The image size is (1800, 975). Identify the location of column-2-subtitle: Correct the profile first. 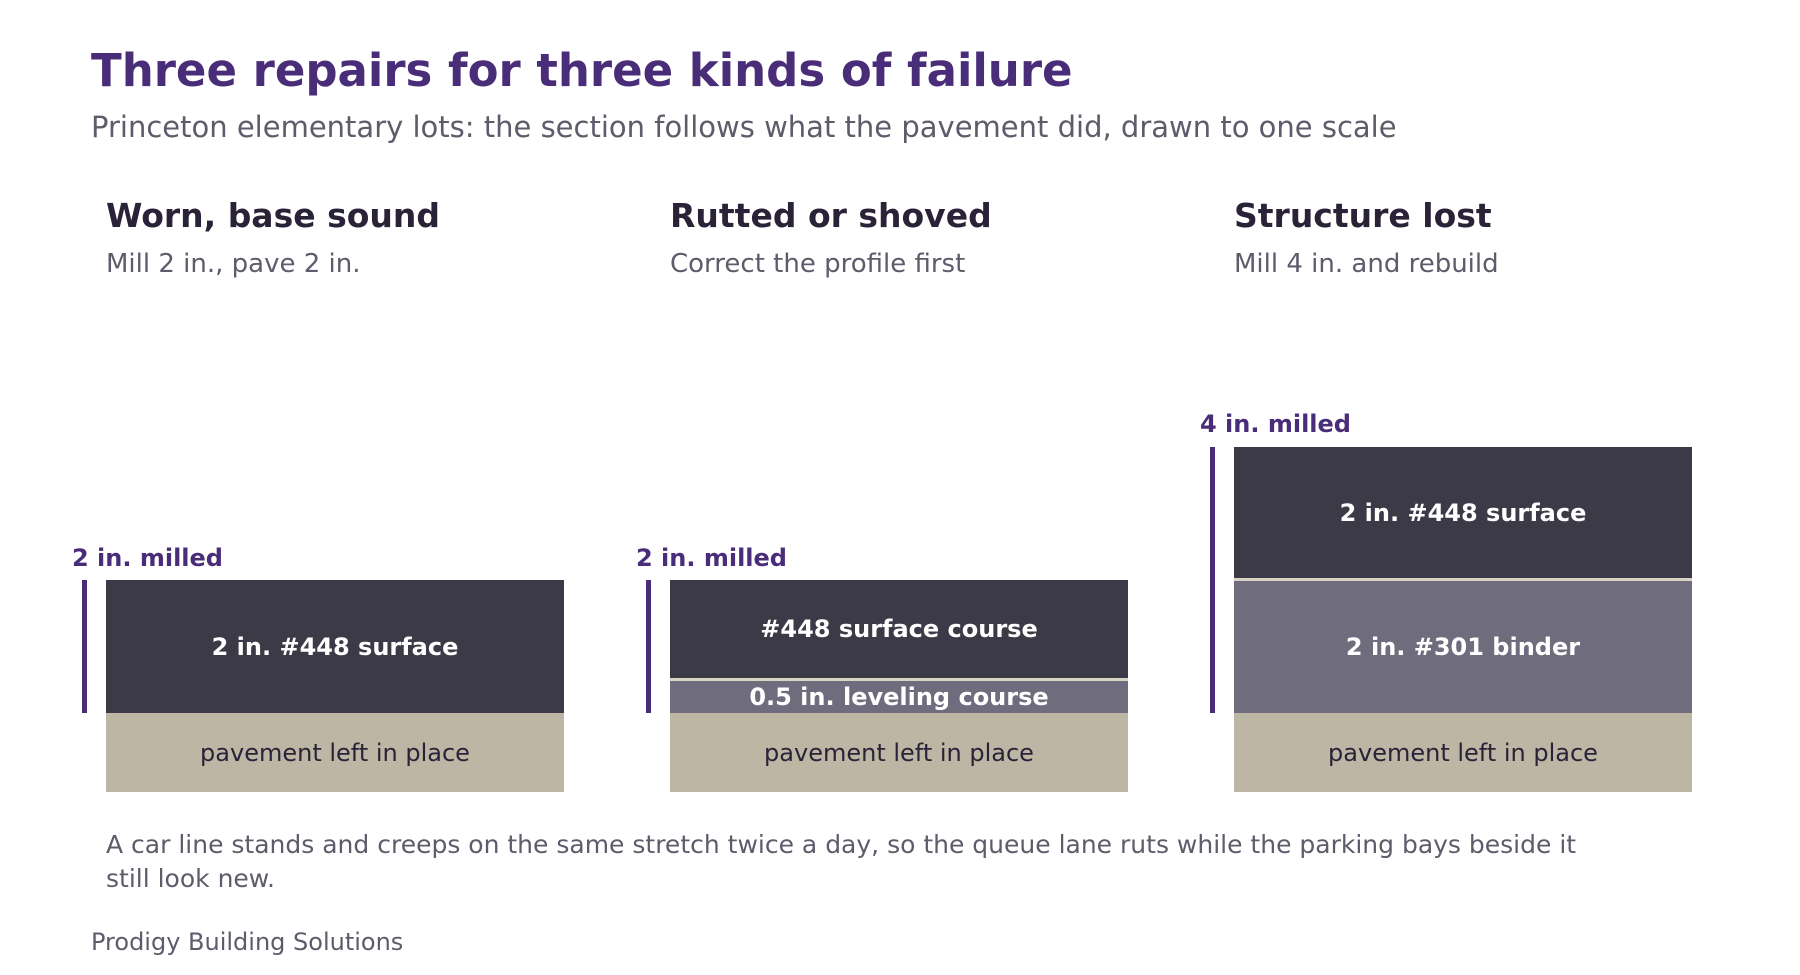
(818, 264).